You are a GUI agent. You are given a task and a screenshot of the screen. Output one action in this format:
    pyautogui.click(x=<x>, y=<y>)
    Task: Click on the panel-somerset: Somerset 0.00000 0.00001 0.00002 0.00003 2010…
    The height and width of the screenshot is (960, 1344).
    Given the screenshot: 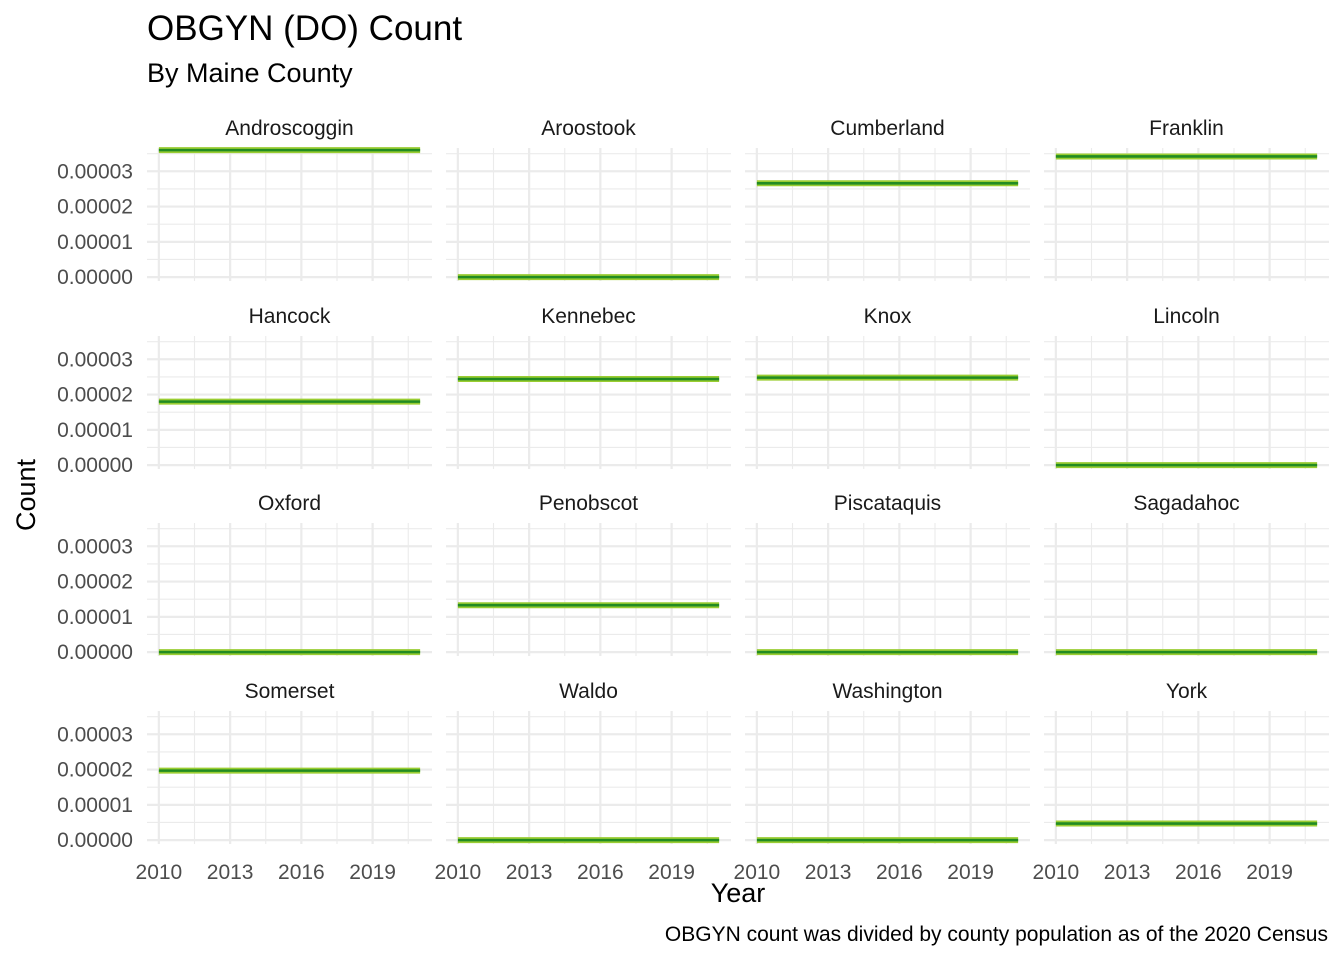 What is the action you would take?
    pyautogui.click(x=244, y=782)
    